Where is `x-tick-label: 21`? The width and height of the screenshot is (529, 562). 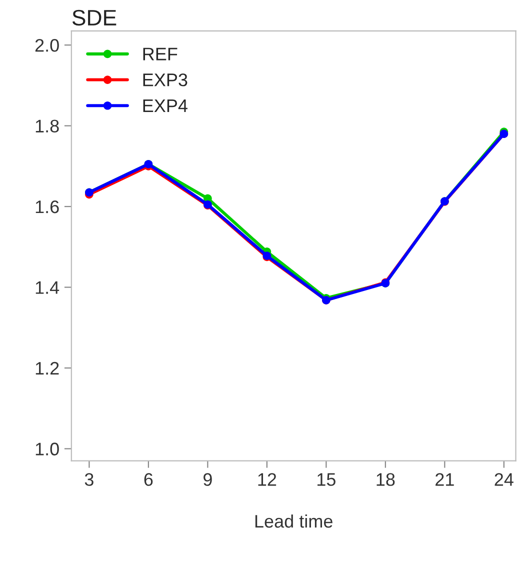
x-tick-label: 21 is located at coordinates (445, 479).